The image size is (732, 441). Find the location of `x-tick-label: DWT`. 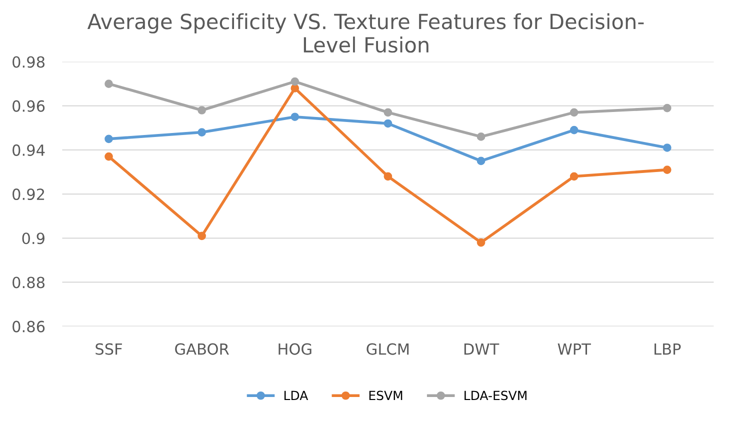

x-tick-label: DWT is located at coordinates (482, 349).